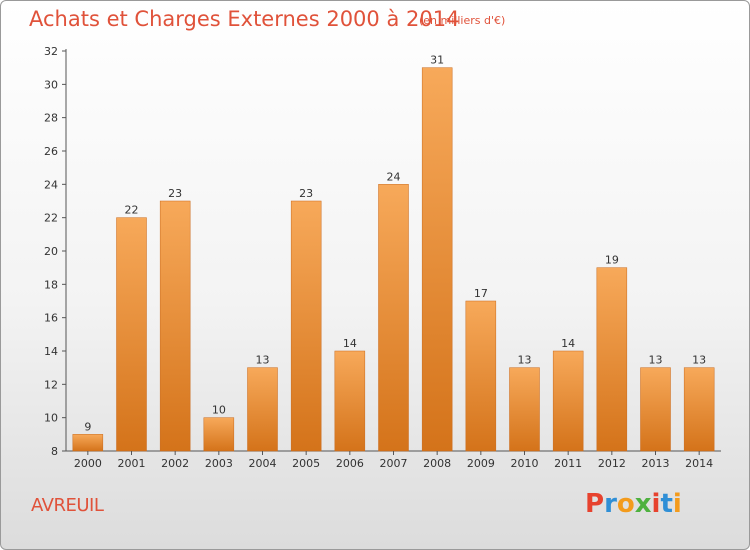  What do you see at coordinates (656, 463) in the screenshot?
I see `x-tick-label-2013: 2013` at bounding box center [656, 463].